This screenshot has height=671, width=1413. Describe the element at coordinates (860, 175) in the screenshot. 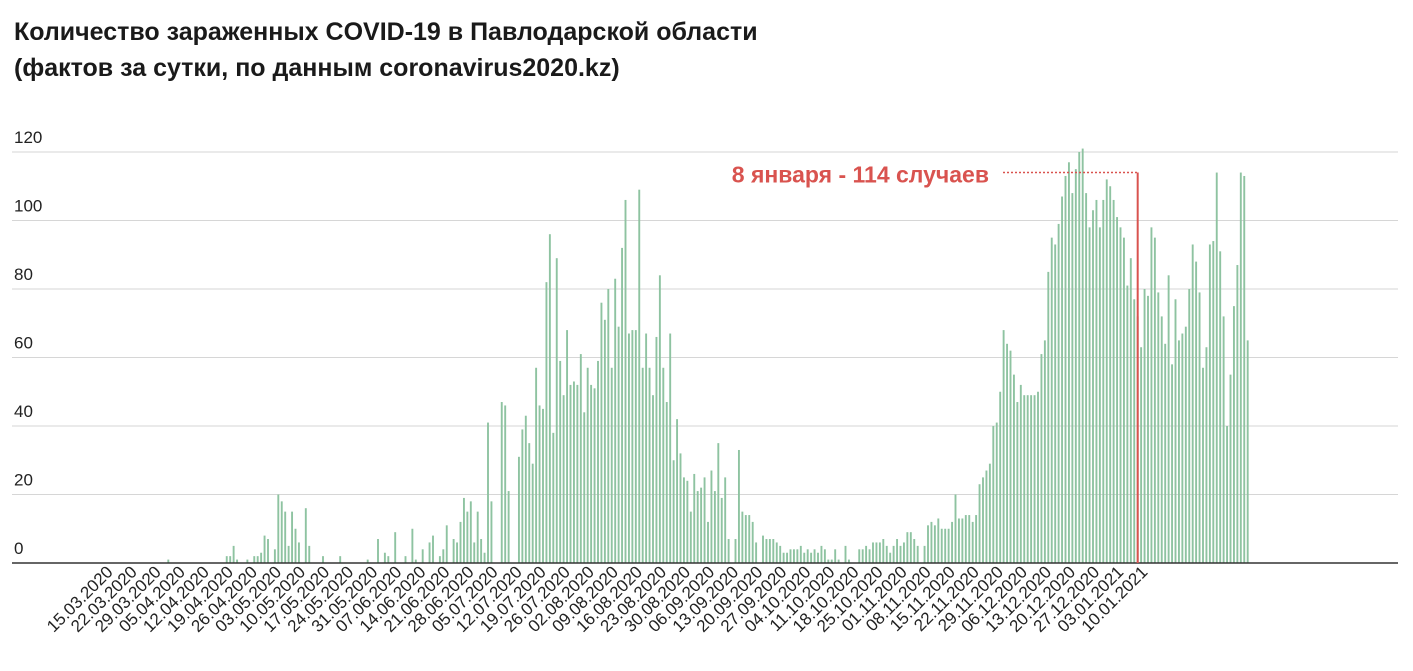

I see `annotation-label: 8 января - 114 случаев` at that location.